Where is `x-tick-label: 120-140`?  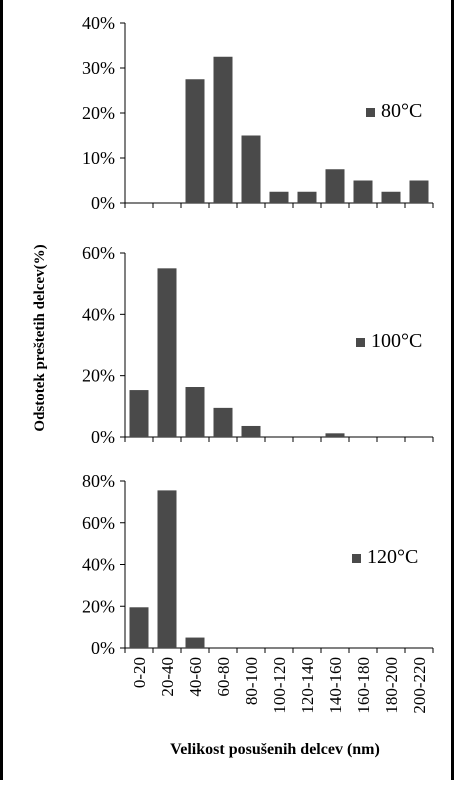 x-tick-label: 120-140 is located at coordinates (307, 685).